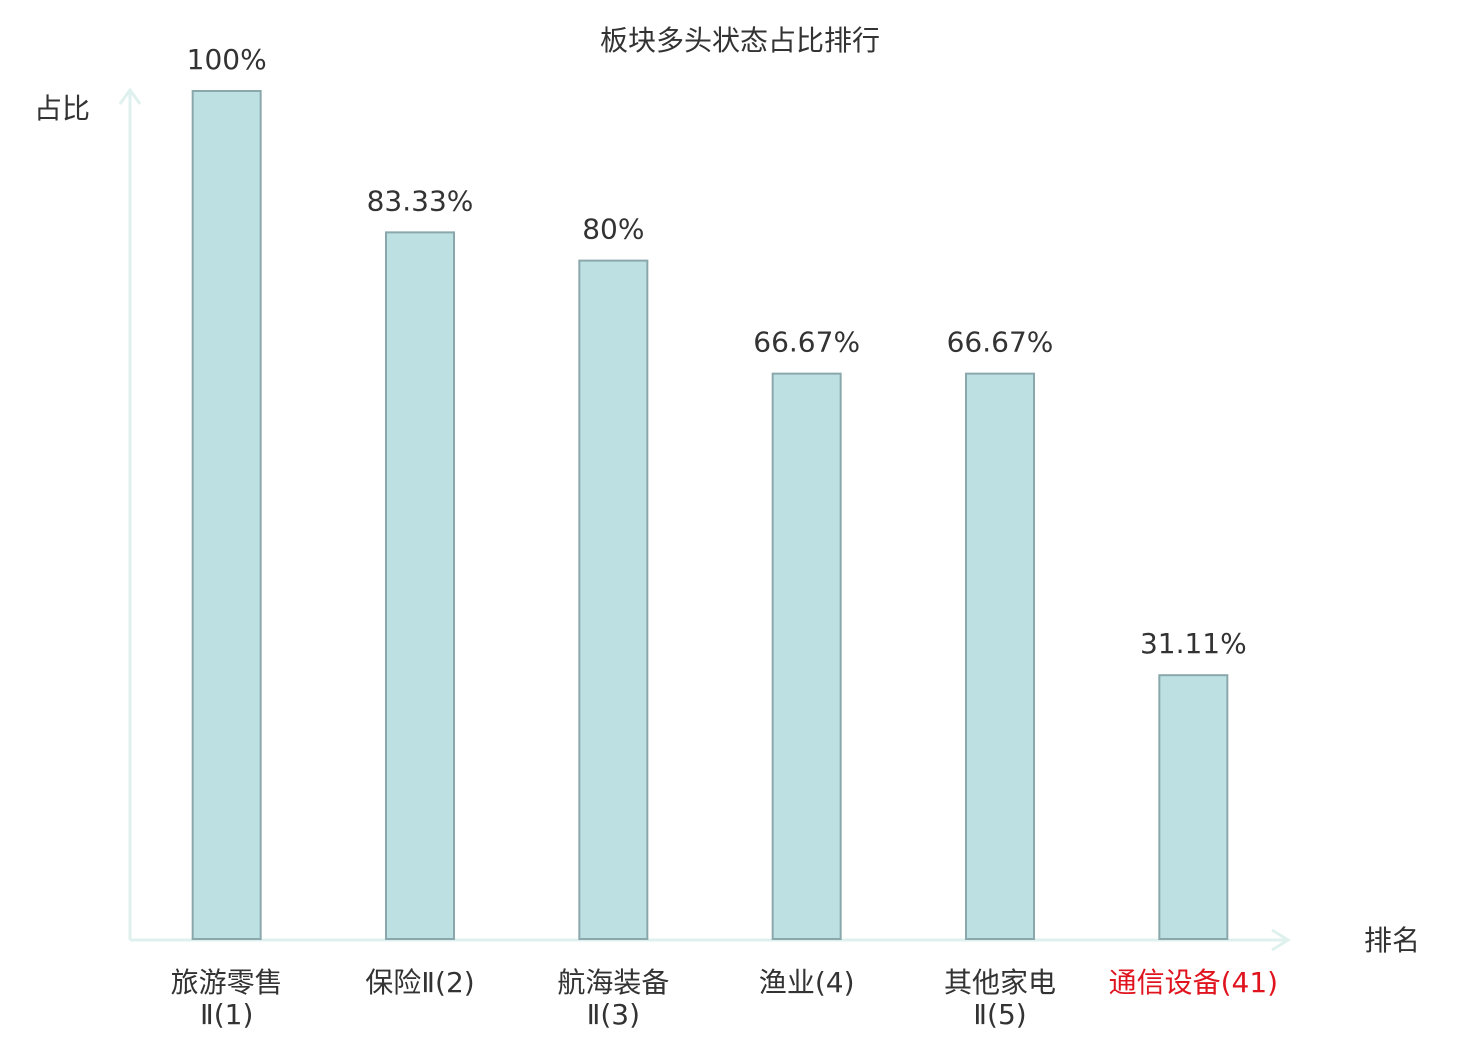  Describe the element at coordinates (807, 982) in the screenshot. I see `x-tick-label: 渔业(4)` at that location.